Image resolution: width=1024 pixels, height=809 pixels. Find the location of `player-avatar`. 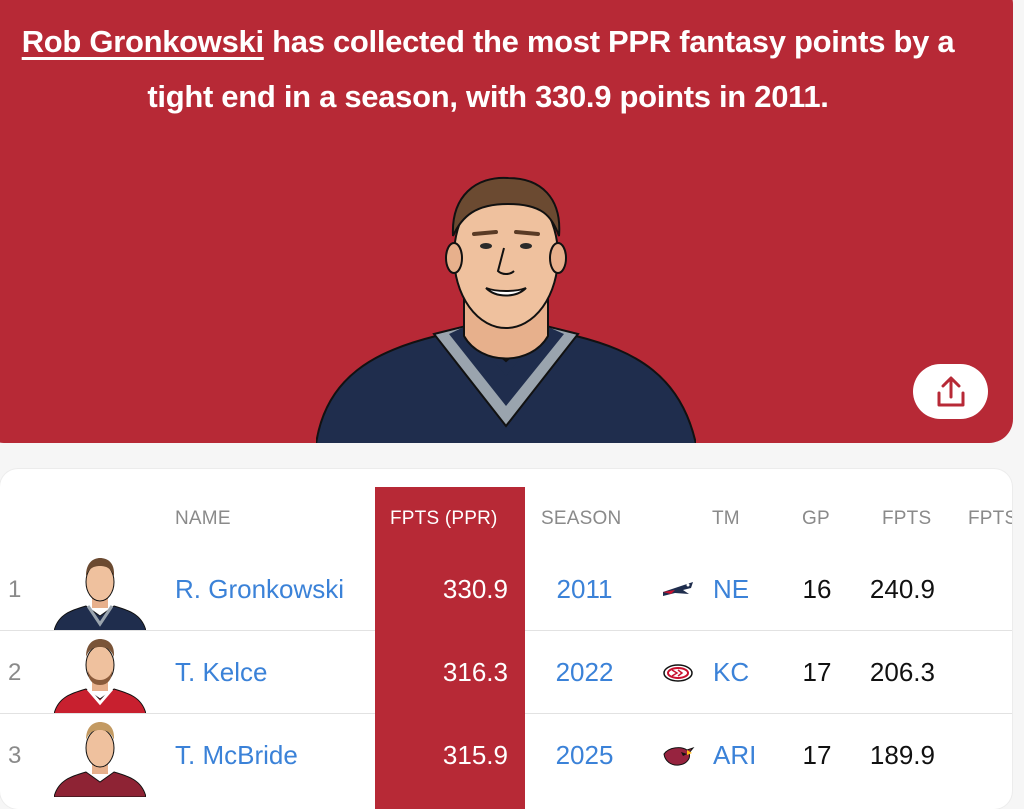

player-avatar is located at coordinates (506, 309).